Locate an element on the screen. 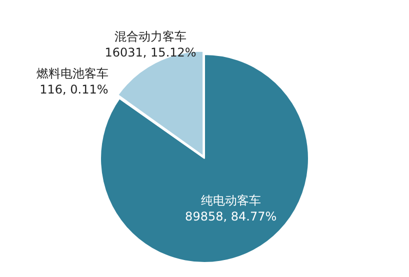  data-label: 89858, 84.77% is located at coordinates (231, 216).